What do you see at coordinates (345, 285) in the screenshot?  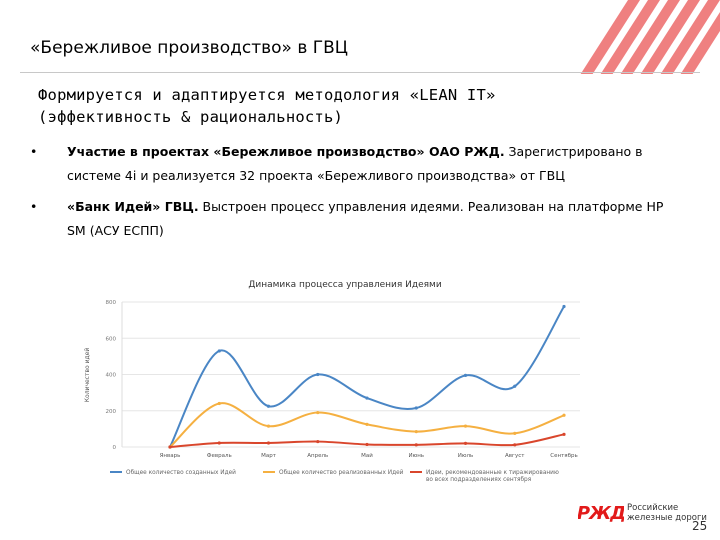 I see `chart-title: Динамика процесса управления Идеями` at bounding box center [345, 285].